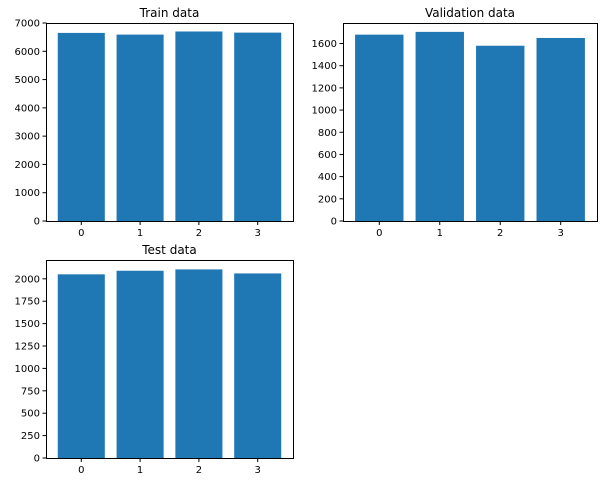 The width and height of the screenshot is (604, 482). Describe the element at coordinates (27, 52) in the screenshot. I see `train-data-ytick-label: 6000` at that location.